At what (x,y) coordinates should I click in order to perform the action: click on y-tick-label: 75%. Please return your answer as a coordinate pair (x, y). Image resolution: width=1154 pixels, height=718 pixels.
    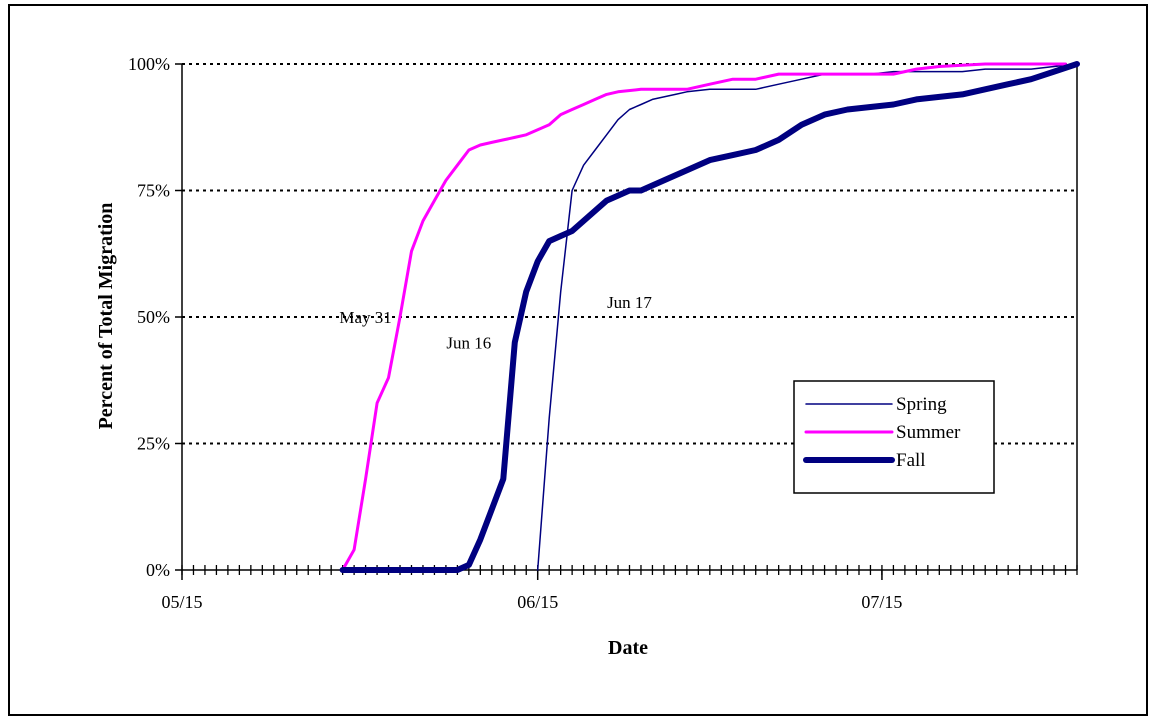
    Looking at the image, I should click on (153, 191).